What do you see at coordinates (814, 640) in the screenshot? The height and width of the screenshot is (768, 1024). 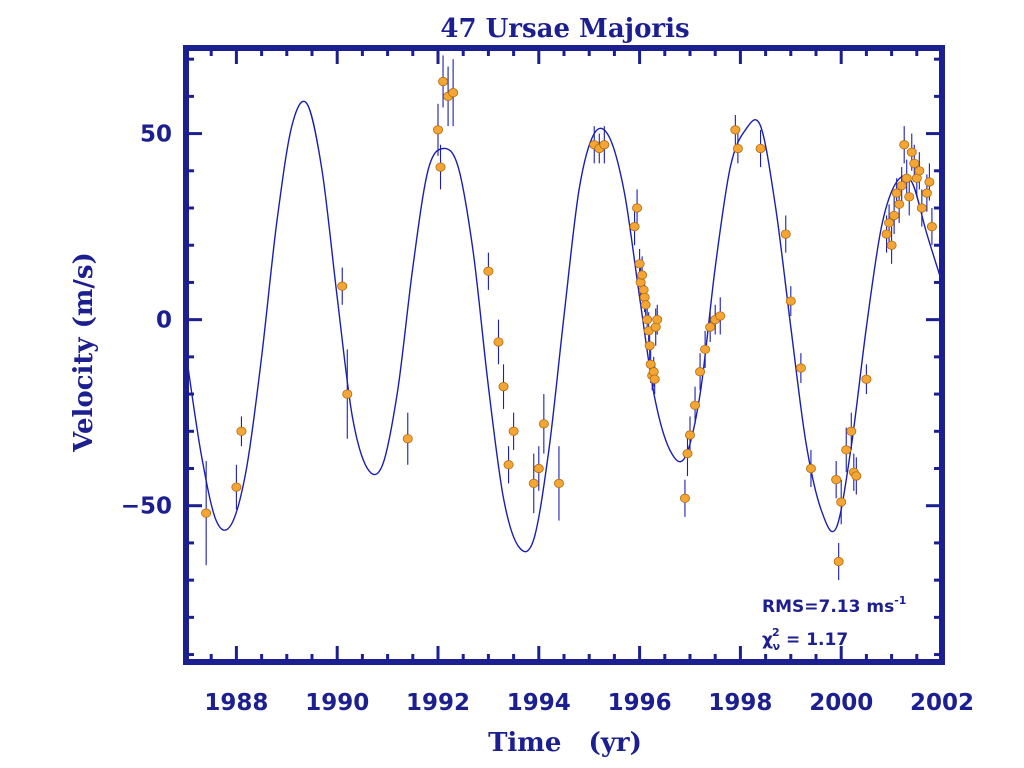 I see `chi-value: = 1.17` at bounding box center [814, 640].